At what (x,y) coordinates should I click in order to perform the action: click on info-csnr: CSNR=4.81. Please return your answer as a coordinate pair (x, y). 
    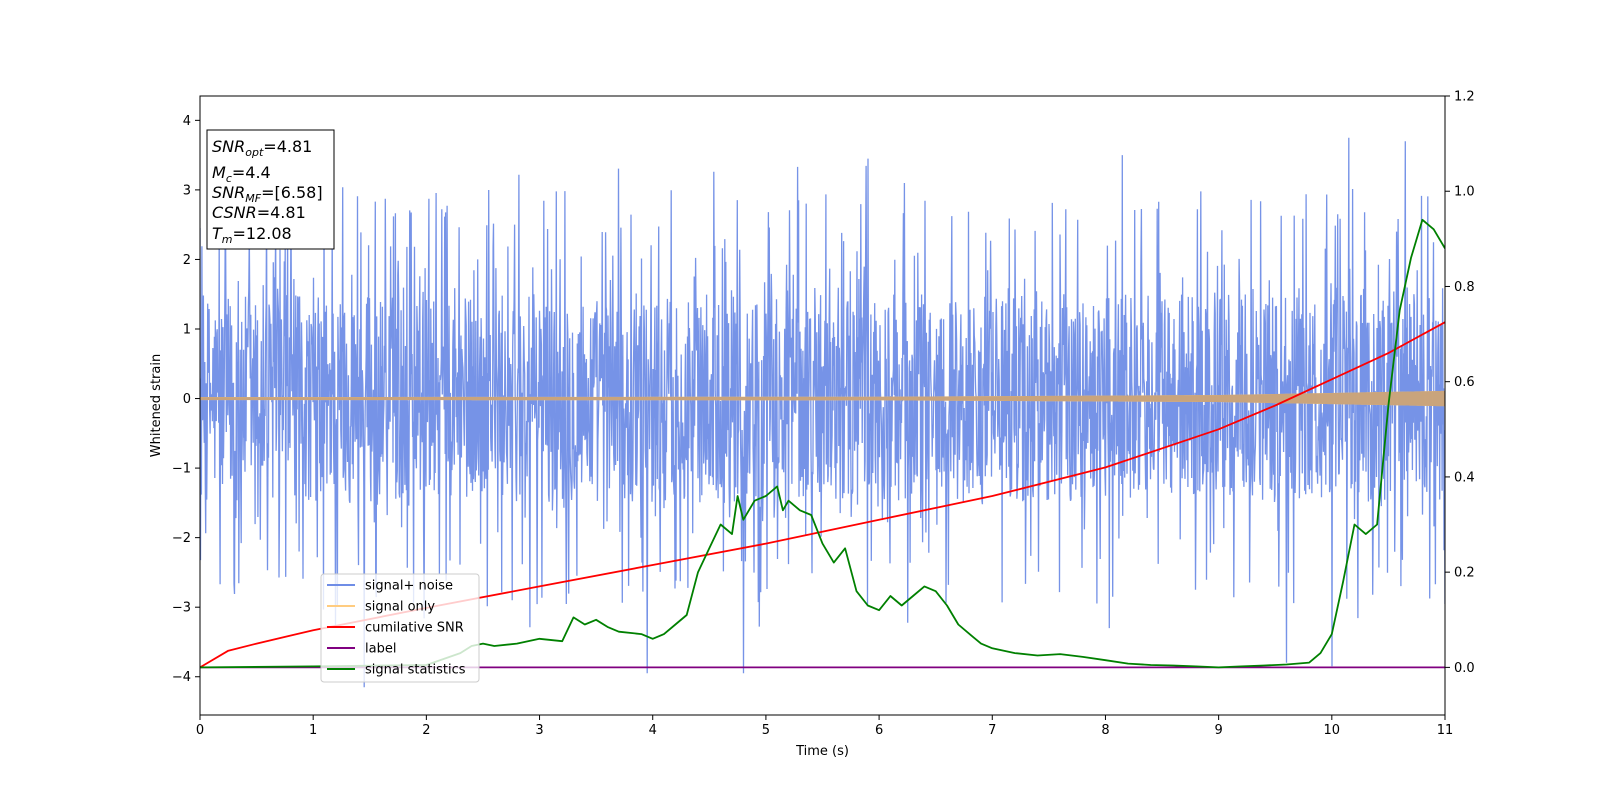
    Looking at the image, I should click on (259, 212).